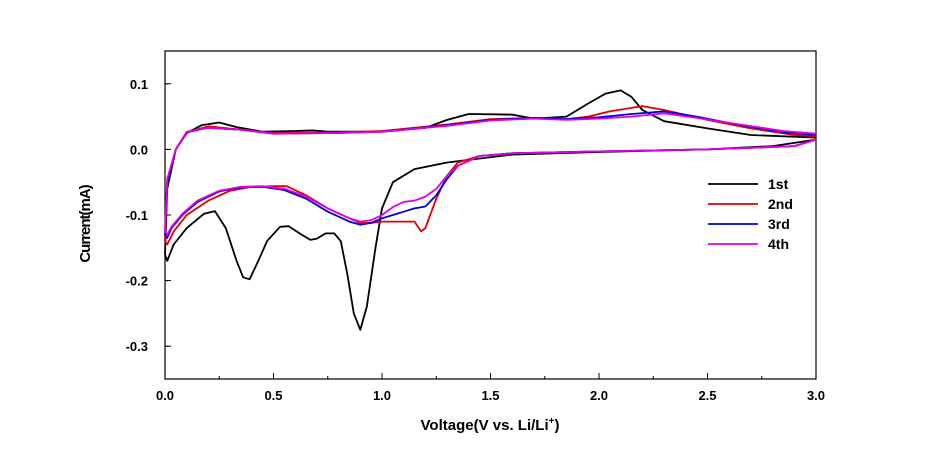 The height and width of the screenshot is (455, 948). I want to click on x-tick-label: 1.5, so click(490, 395).